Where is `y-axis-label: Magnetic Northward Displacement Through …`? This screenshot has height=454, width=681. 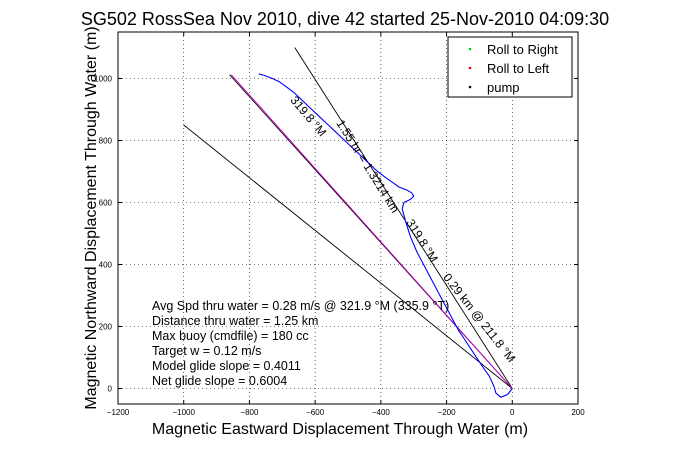 y-axis-label: Magnetic Northward Displacement Through … is located at coordinates (91, 217).